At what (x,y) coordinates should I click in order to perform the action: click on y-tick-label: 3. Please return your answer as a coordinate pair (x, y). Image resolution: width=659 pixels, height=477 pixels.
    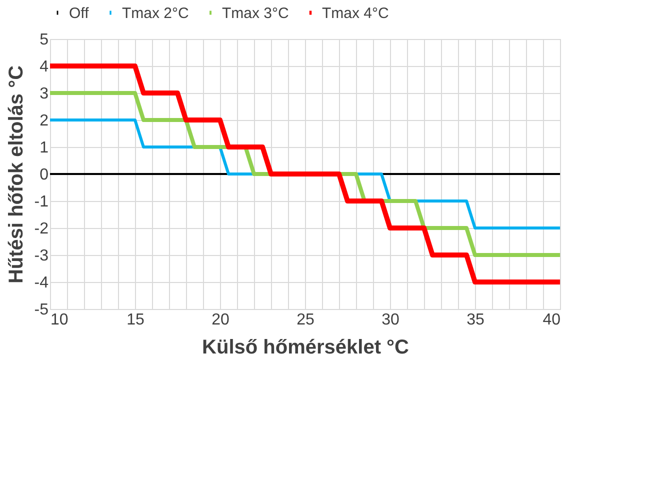
    Looking at the image, I should click on (44, 94).